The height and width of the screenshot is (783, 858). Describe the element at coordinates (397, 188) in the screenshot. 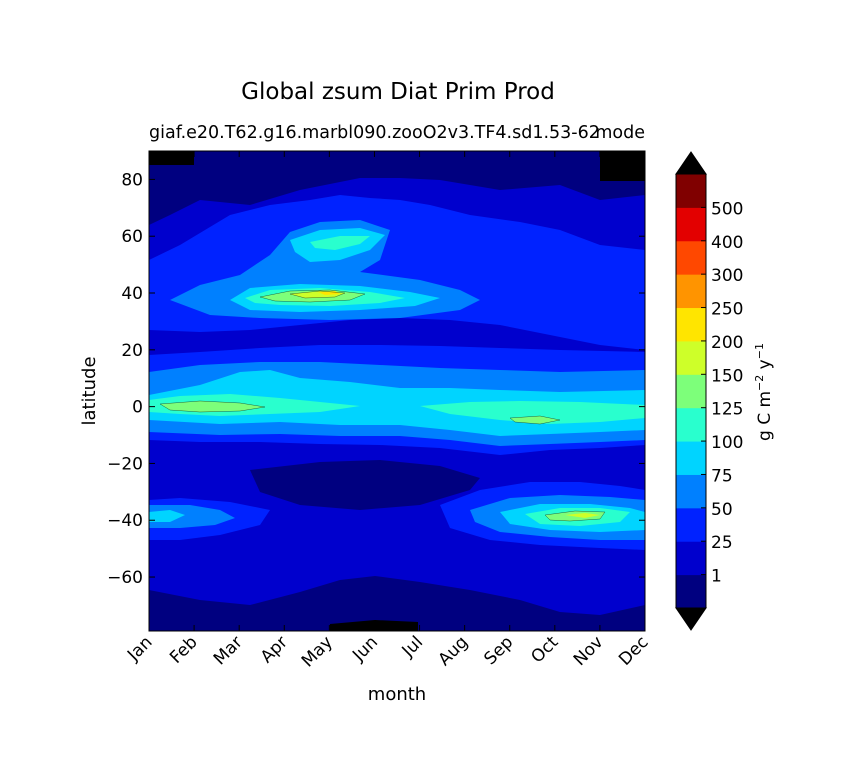

I see `contour-band-arctic-low` at that location.